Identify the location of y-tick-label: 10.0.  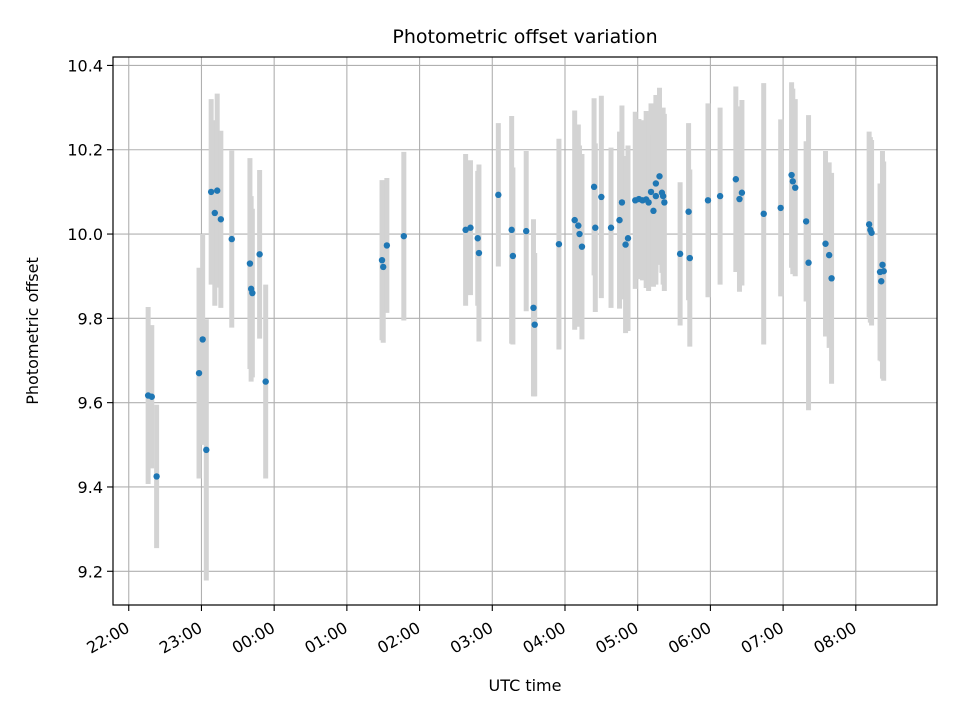
(85, 234).